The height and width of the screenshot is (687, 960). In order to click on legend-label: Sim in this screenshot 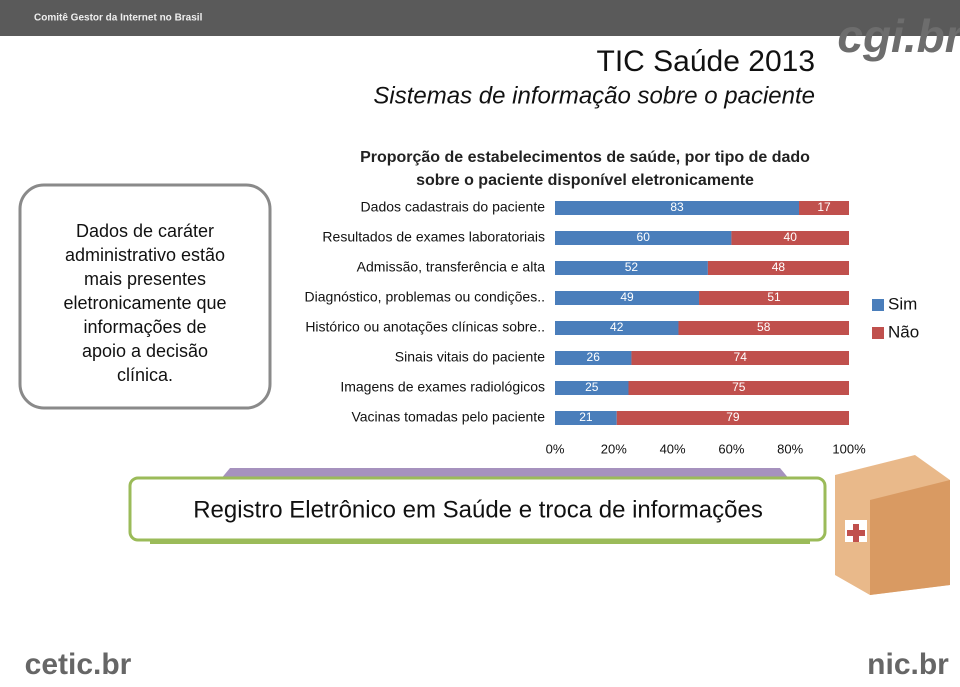, I will do `click(902, 303)`.